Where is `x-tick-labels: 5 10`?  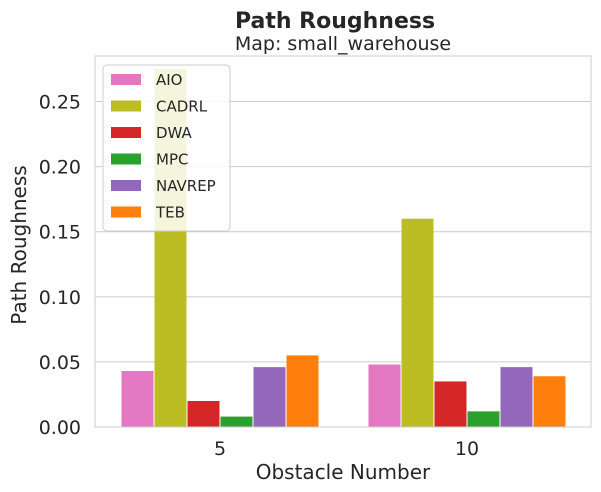 x-tick-labels: 5 10 is located at coordinates (346, 449).